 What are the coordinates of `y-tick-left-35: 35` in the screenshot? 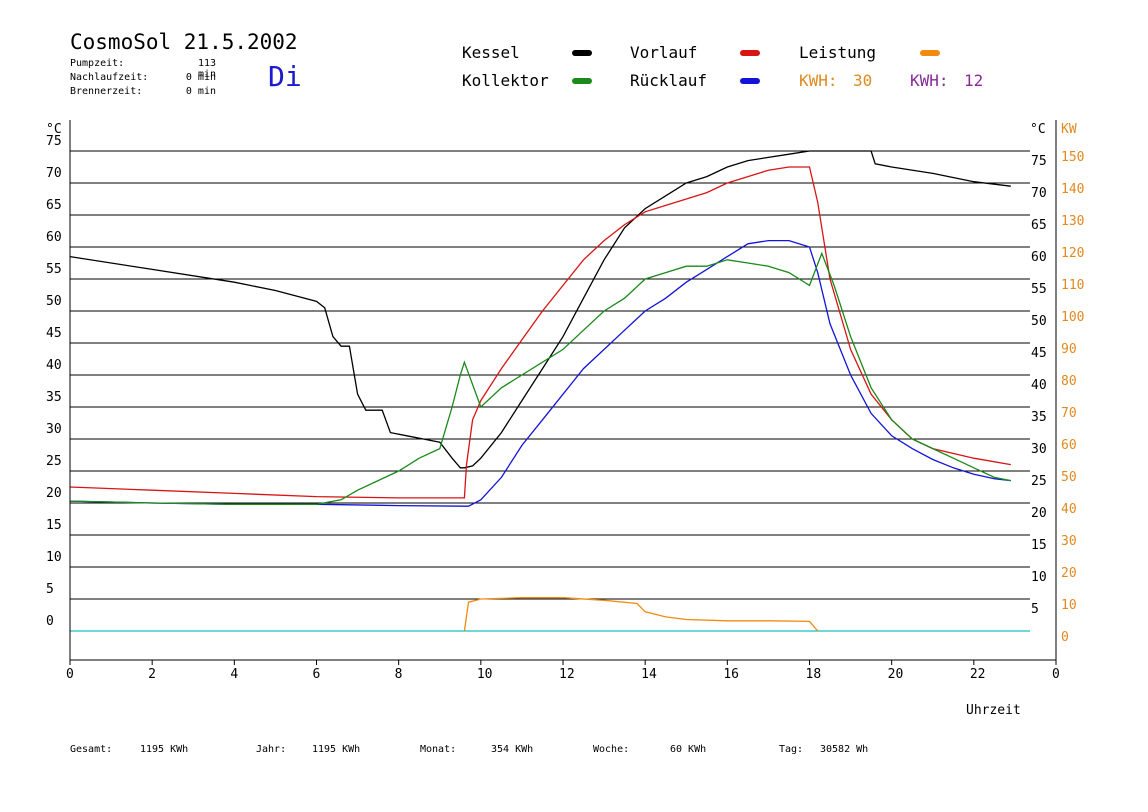 It's located at (54, 397).